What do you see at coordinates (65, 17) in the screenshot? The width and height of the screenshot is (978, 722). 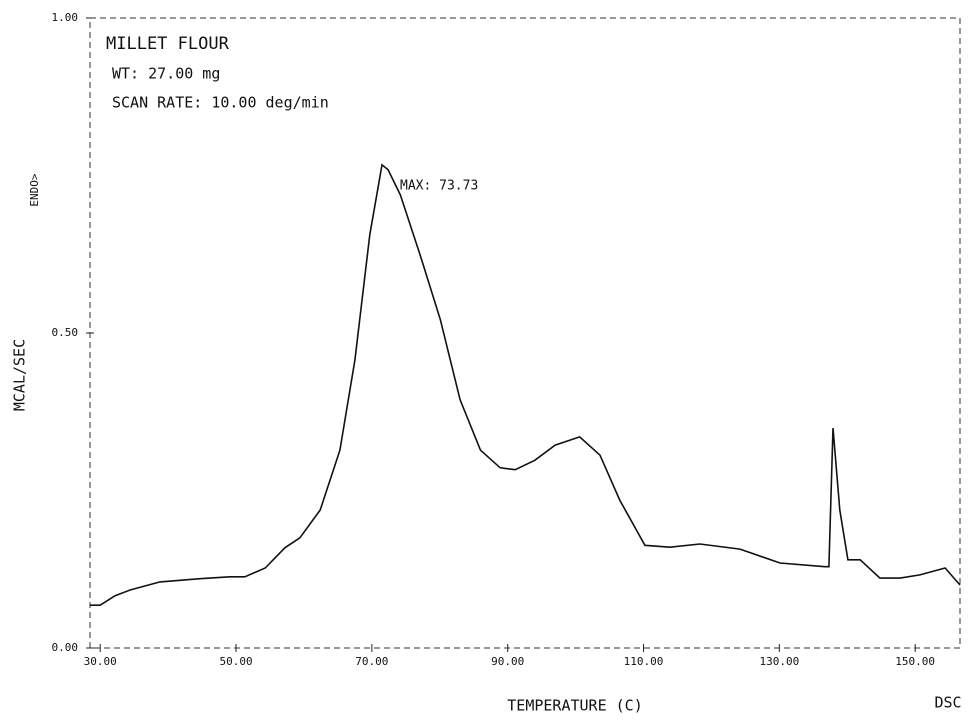 I see `y-tick-label: 1.00` at bounding box center [65, 17].